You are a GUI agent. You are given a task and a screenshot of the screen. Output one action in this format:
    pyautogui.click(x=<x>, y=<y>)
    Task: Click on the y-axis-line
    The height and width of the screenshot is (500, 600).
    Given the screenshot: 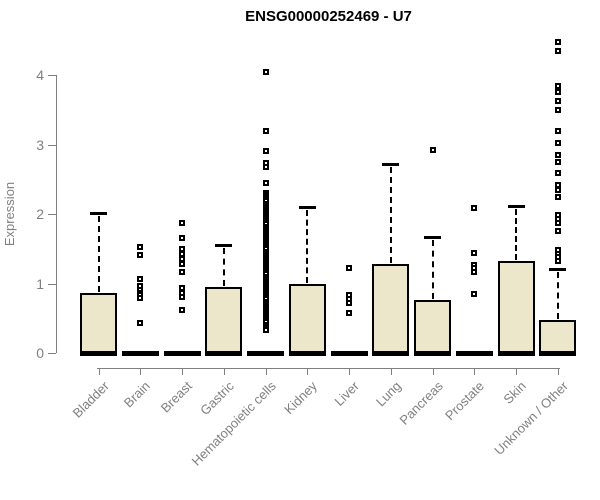 What is the action you would take?
    pyautogui.click(x=56, y=214)
    